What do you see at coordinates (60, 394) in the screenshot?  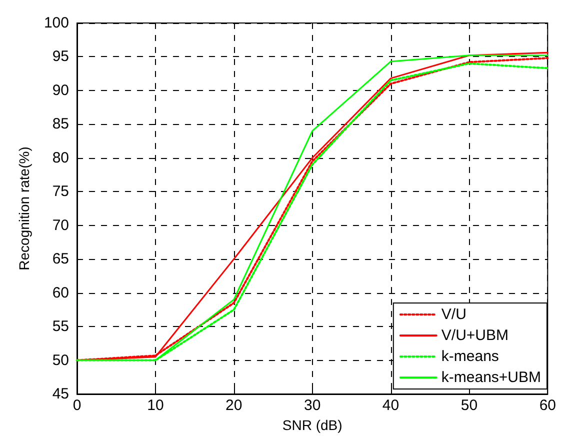 I see `y-tick-label: 45` at bounding box center [60, 394].